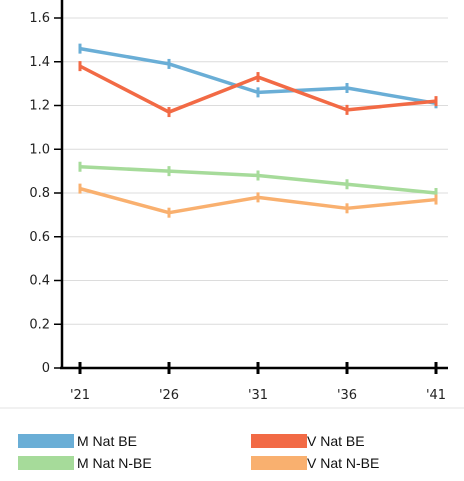 Image resolution: width=464 pixels, height=481 pixels. Describe the element at coordinates (39, 62) in the screenshot. I see `y-tick-label: 1.4` at that location.